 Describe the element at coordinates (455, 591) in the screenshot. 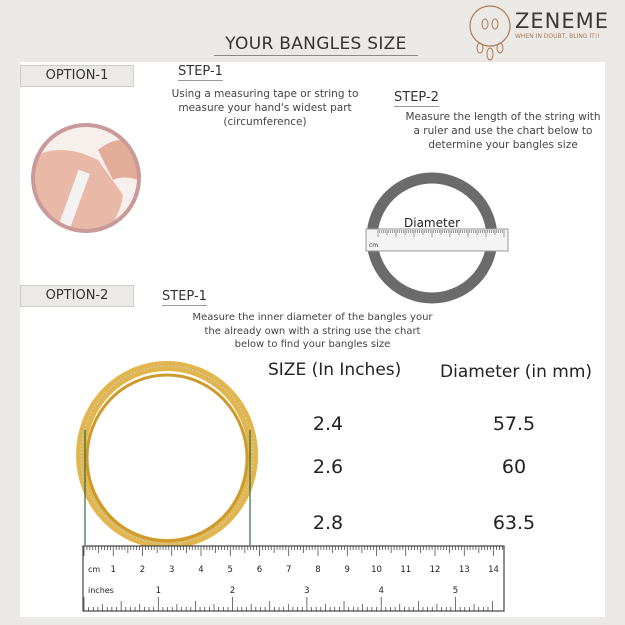

I see `inch-tick-label: 5` at that location.